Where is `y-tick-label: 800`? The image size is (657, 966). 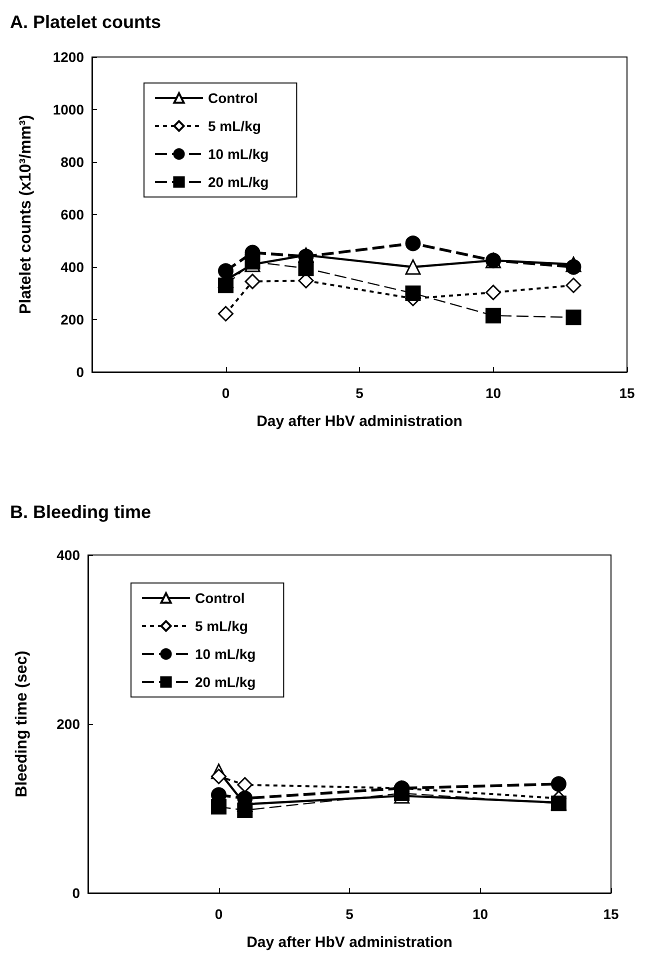 y-tick-label: 800 is located at coordinates (72, 162).